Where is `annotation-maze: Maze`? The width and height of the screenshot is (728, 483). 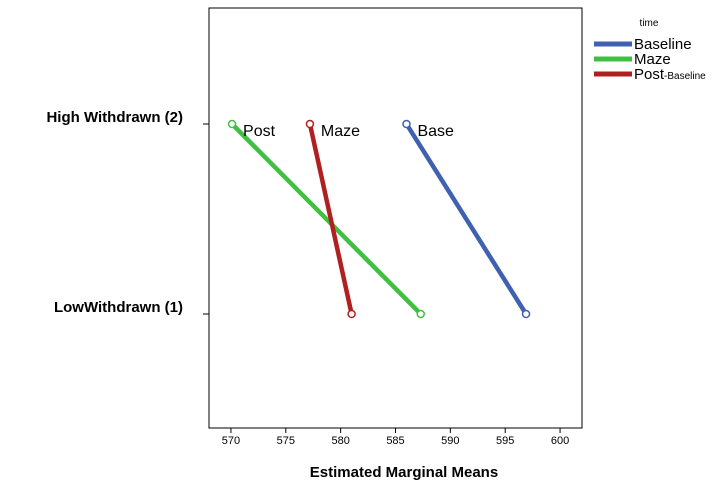 annotation-maze: Maze is located at coordinates (340, 131).